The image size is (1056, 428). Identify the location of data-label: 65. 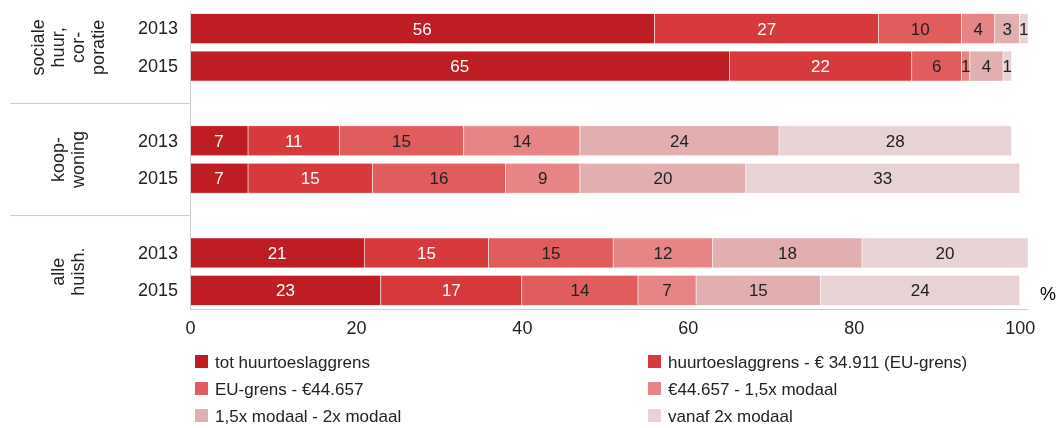
(460, 67).